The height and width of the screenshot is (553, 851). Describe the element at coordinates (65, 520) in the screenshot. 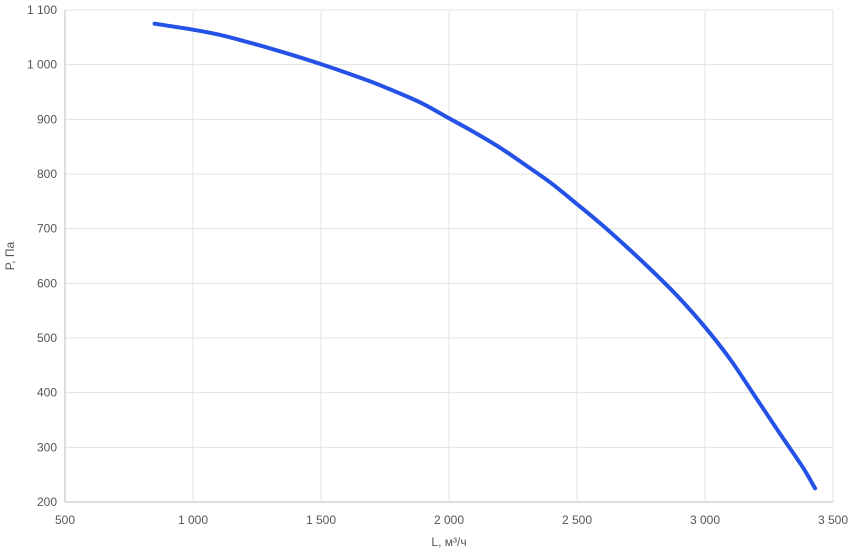

I see `x-tick-label: 500` at that location.